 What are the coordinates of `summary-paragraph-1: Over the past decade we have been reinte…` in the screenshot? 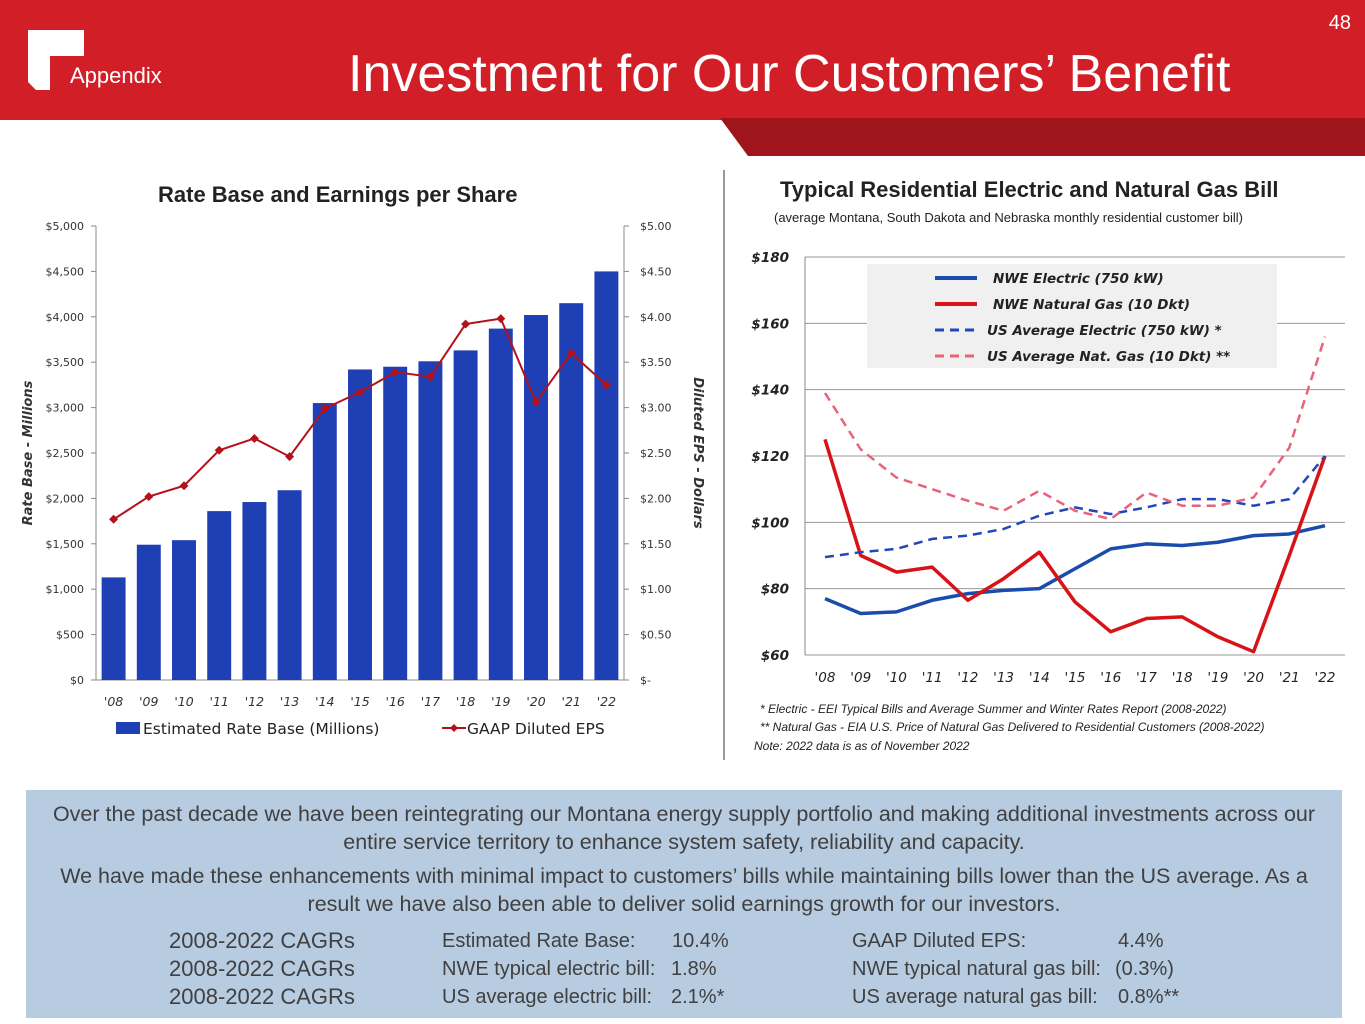 It's located at (684, 828).